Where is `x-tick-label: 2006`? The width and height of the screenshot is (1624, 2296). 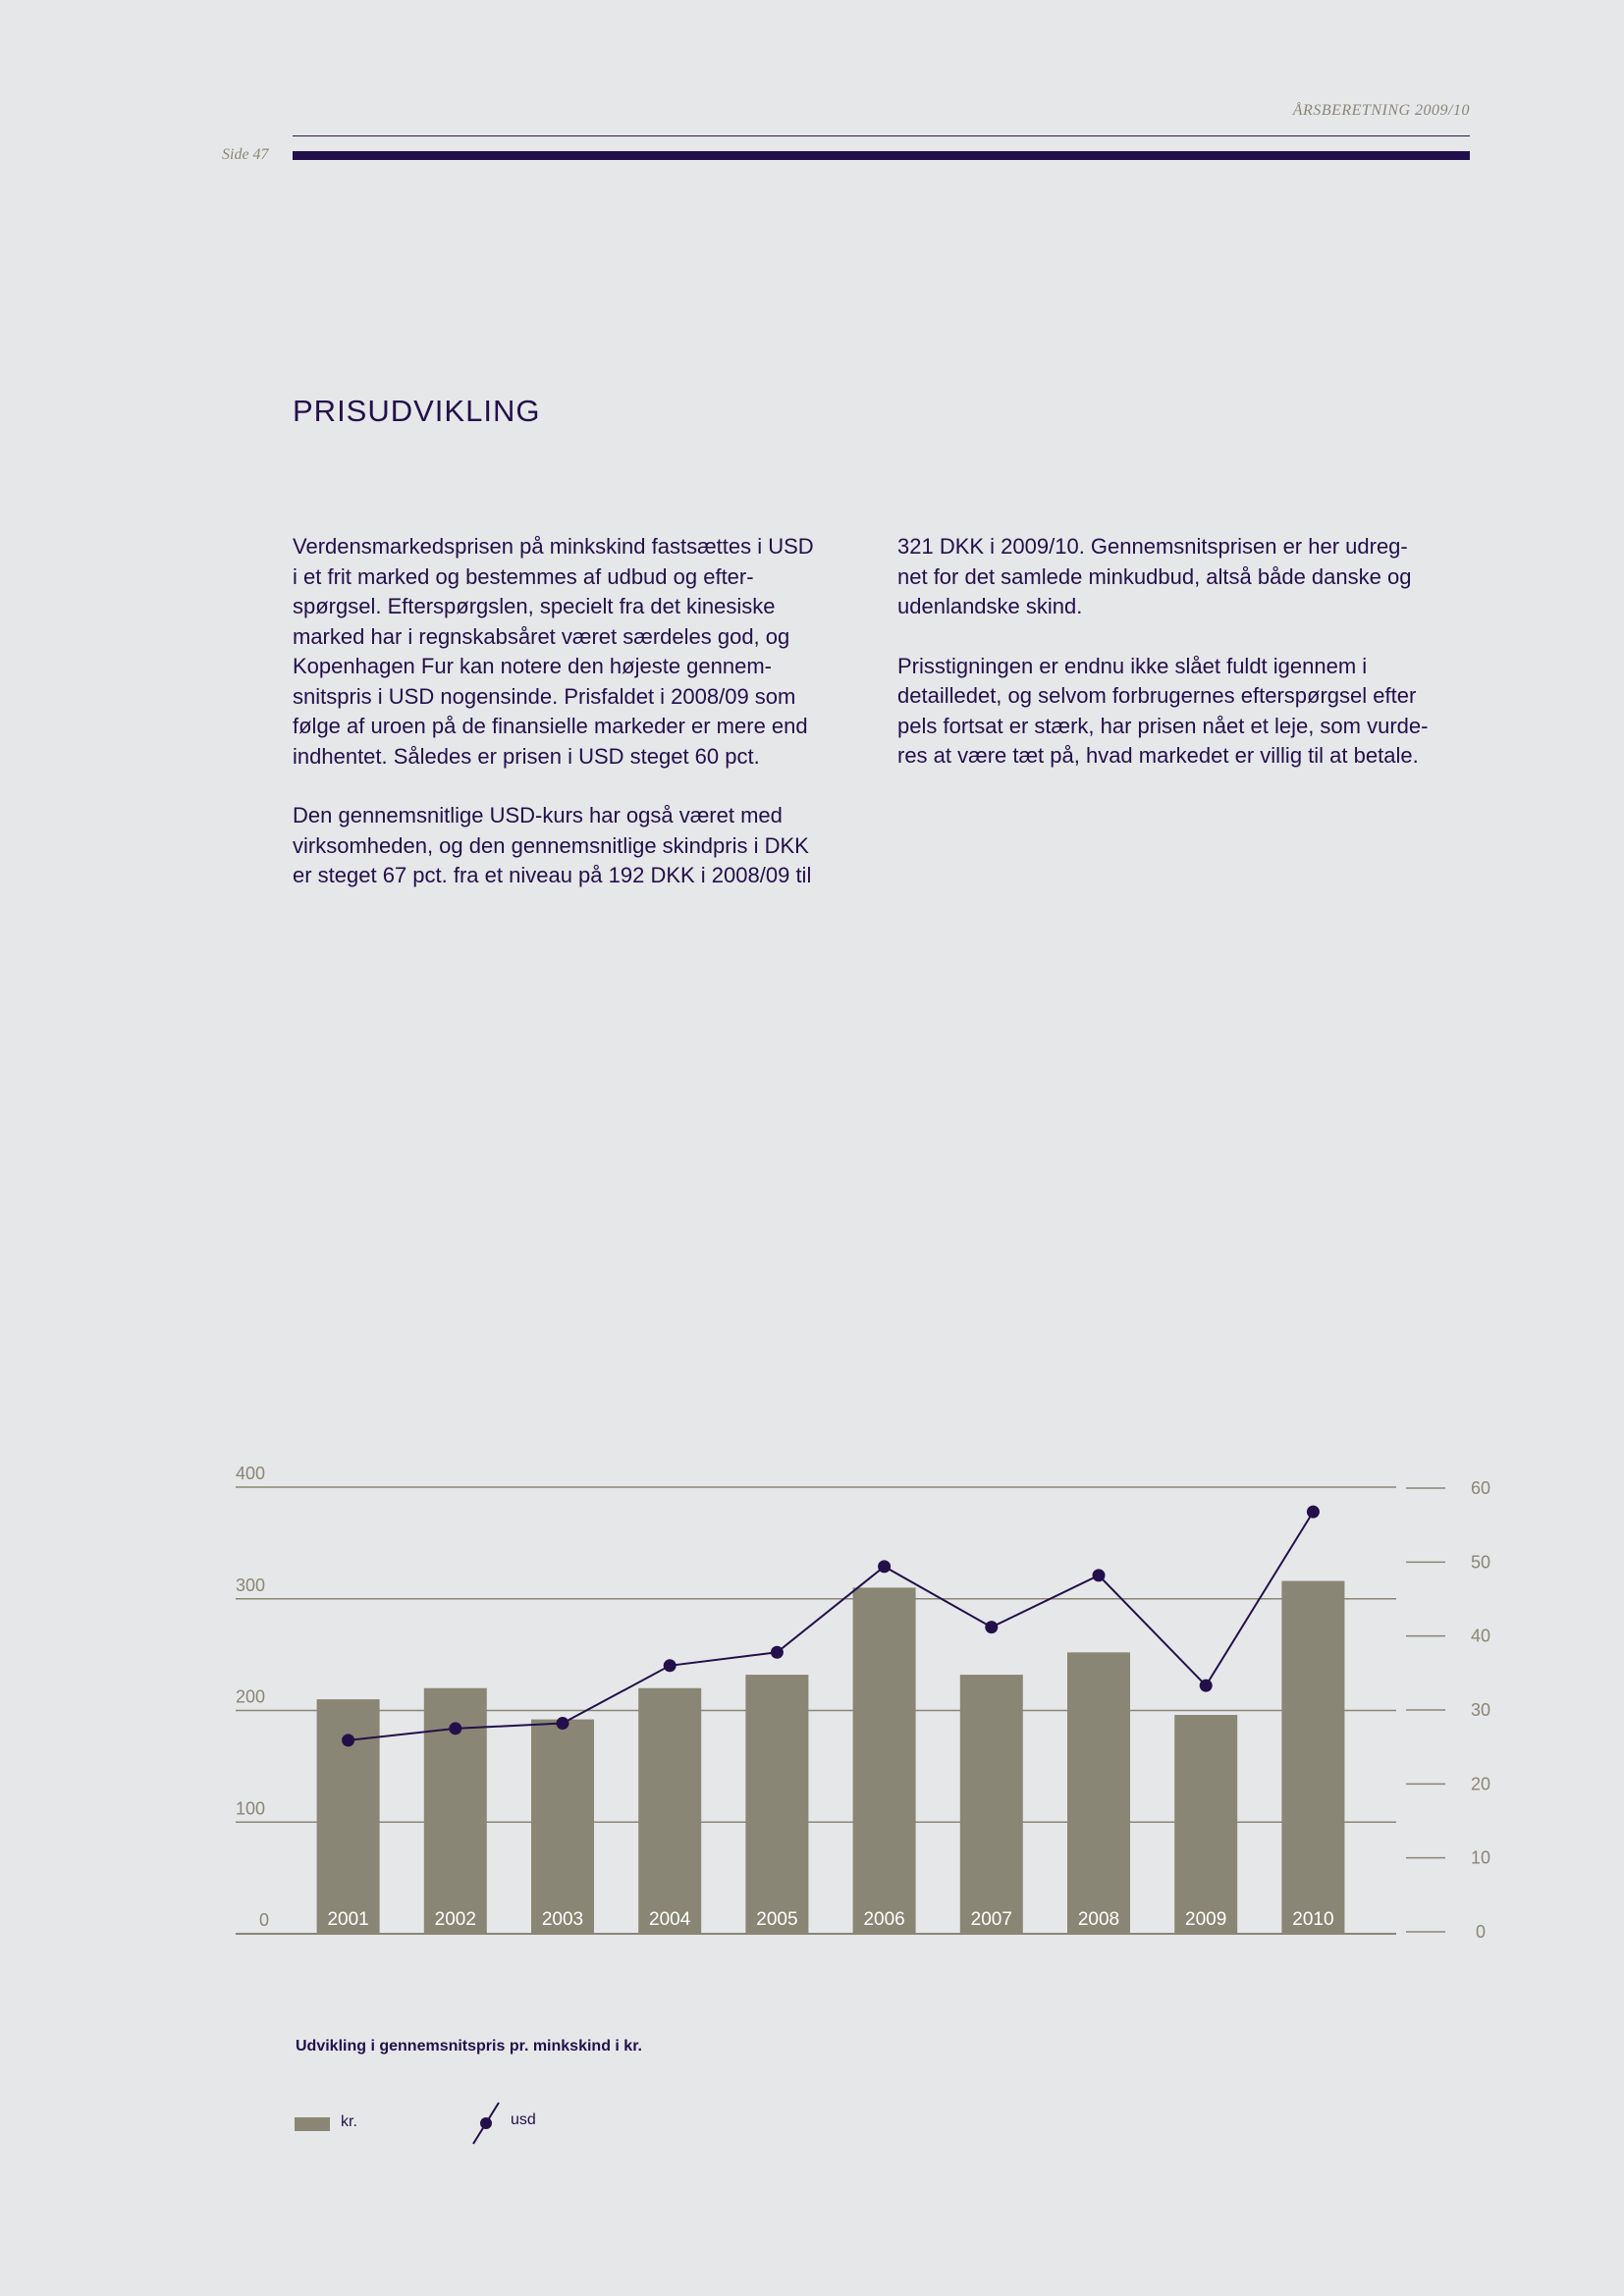
x-tick-label: 2006 is located at coordinates (883, 1919).